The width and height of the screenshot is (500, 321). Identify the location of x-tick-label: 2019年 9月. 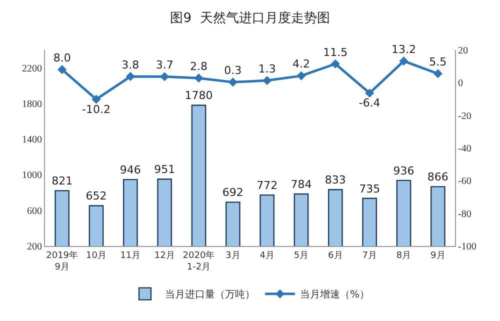
(62, 261).